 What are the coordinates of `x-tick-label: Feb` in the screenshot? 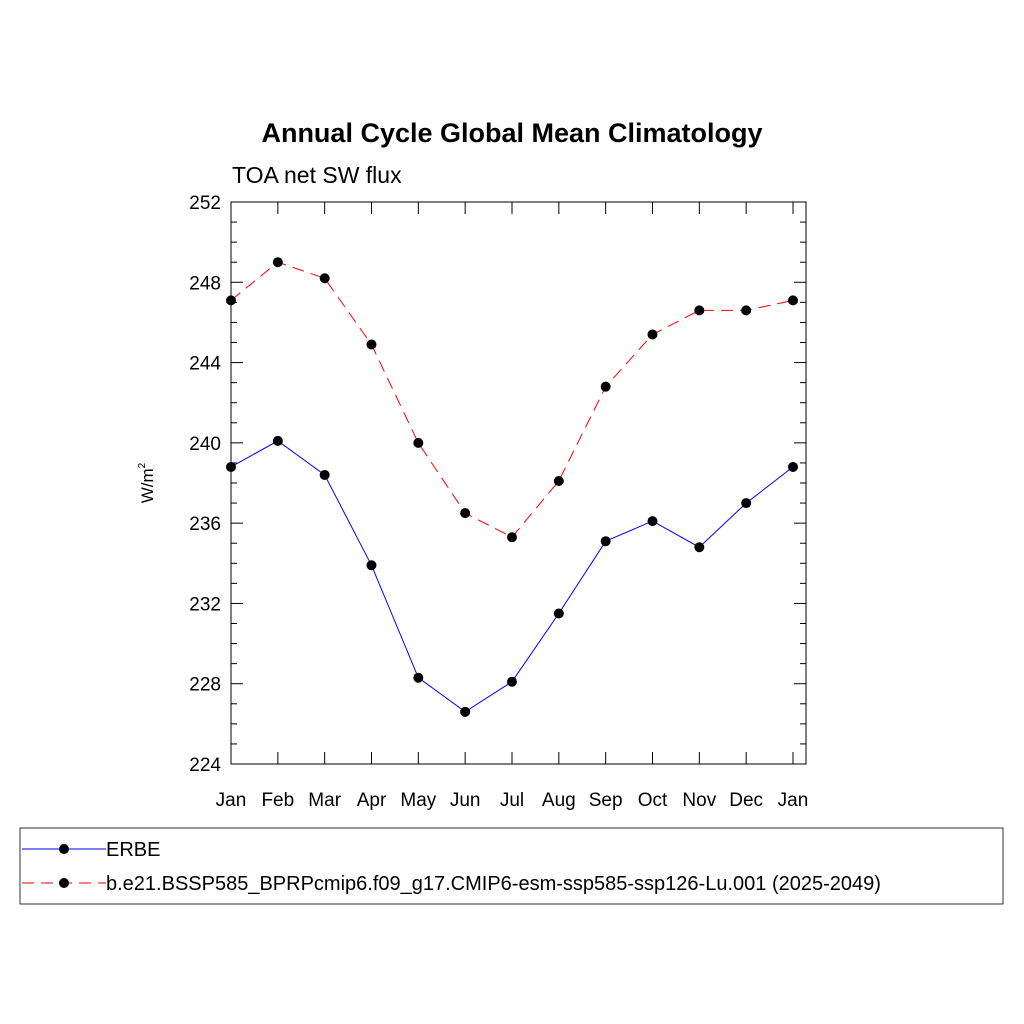 It's located at (277, 800).